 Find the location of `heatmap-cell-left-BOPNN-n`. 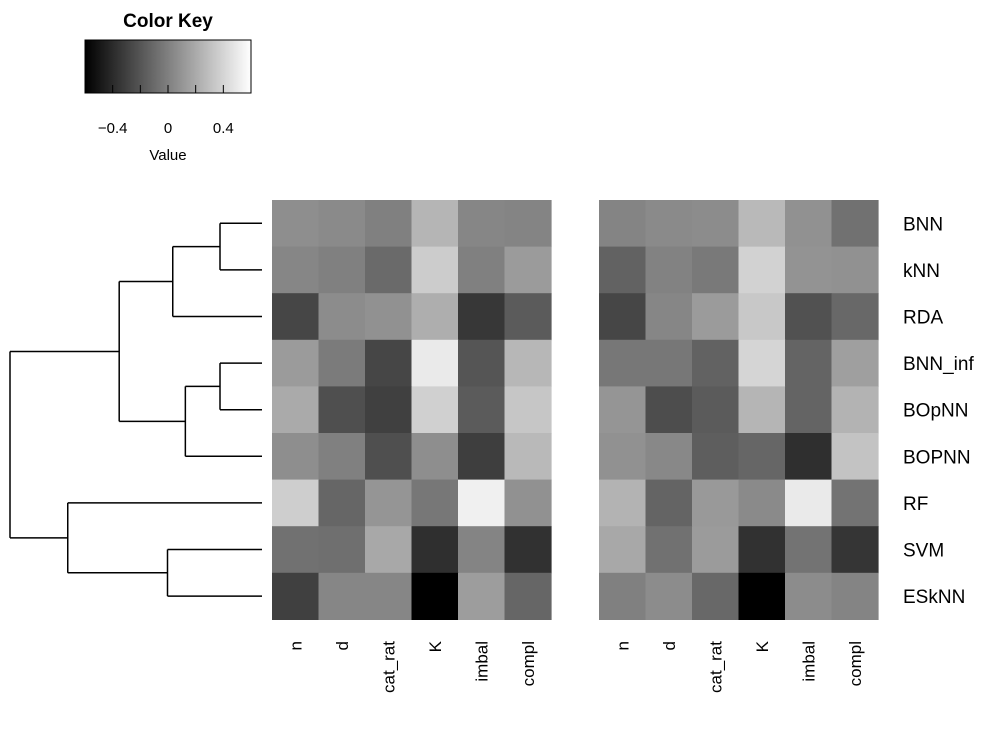

heatmap-cell-left-BOPNN-n is located at coordinates (296, 457).